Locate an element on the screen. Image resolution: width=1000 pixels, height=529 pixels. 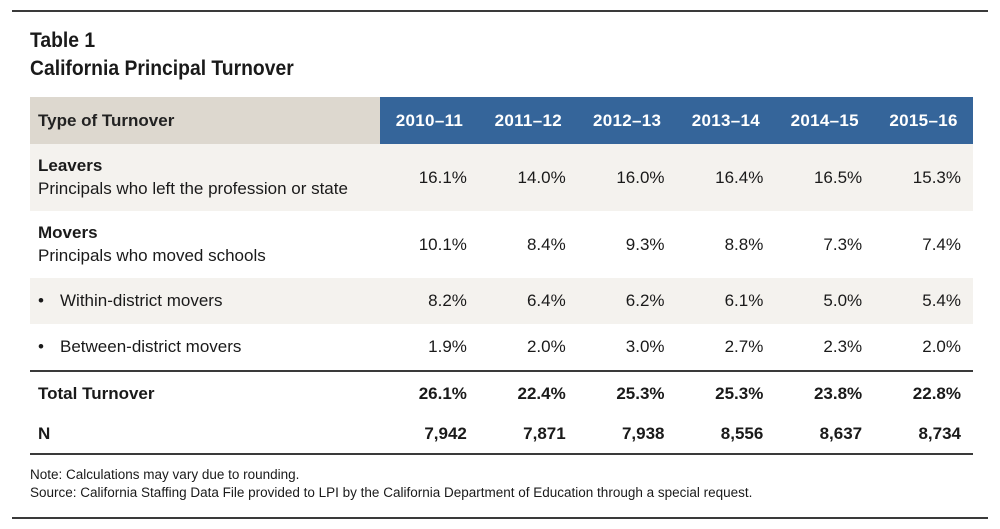
table-number: Table 1 is located at coordinates (63, 40).